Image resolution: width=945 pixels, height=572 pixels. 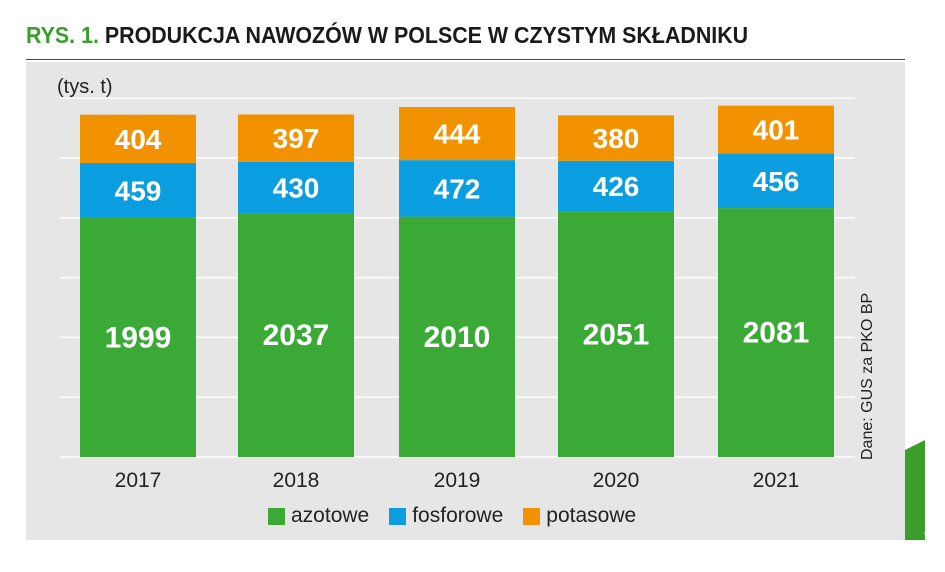 I want to click on data-label-potasowe-2018: 397, so click(x=296, y=138).